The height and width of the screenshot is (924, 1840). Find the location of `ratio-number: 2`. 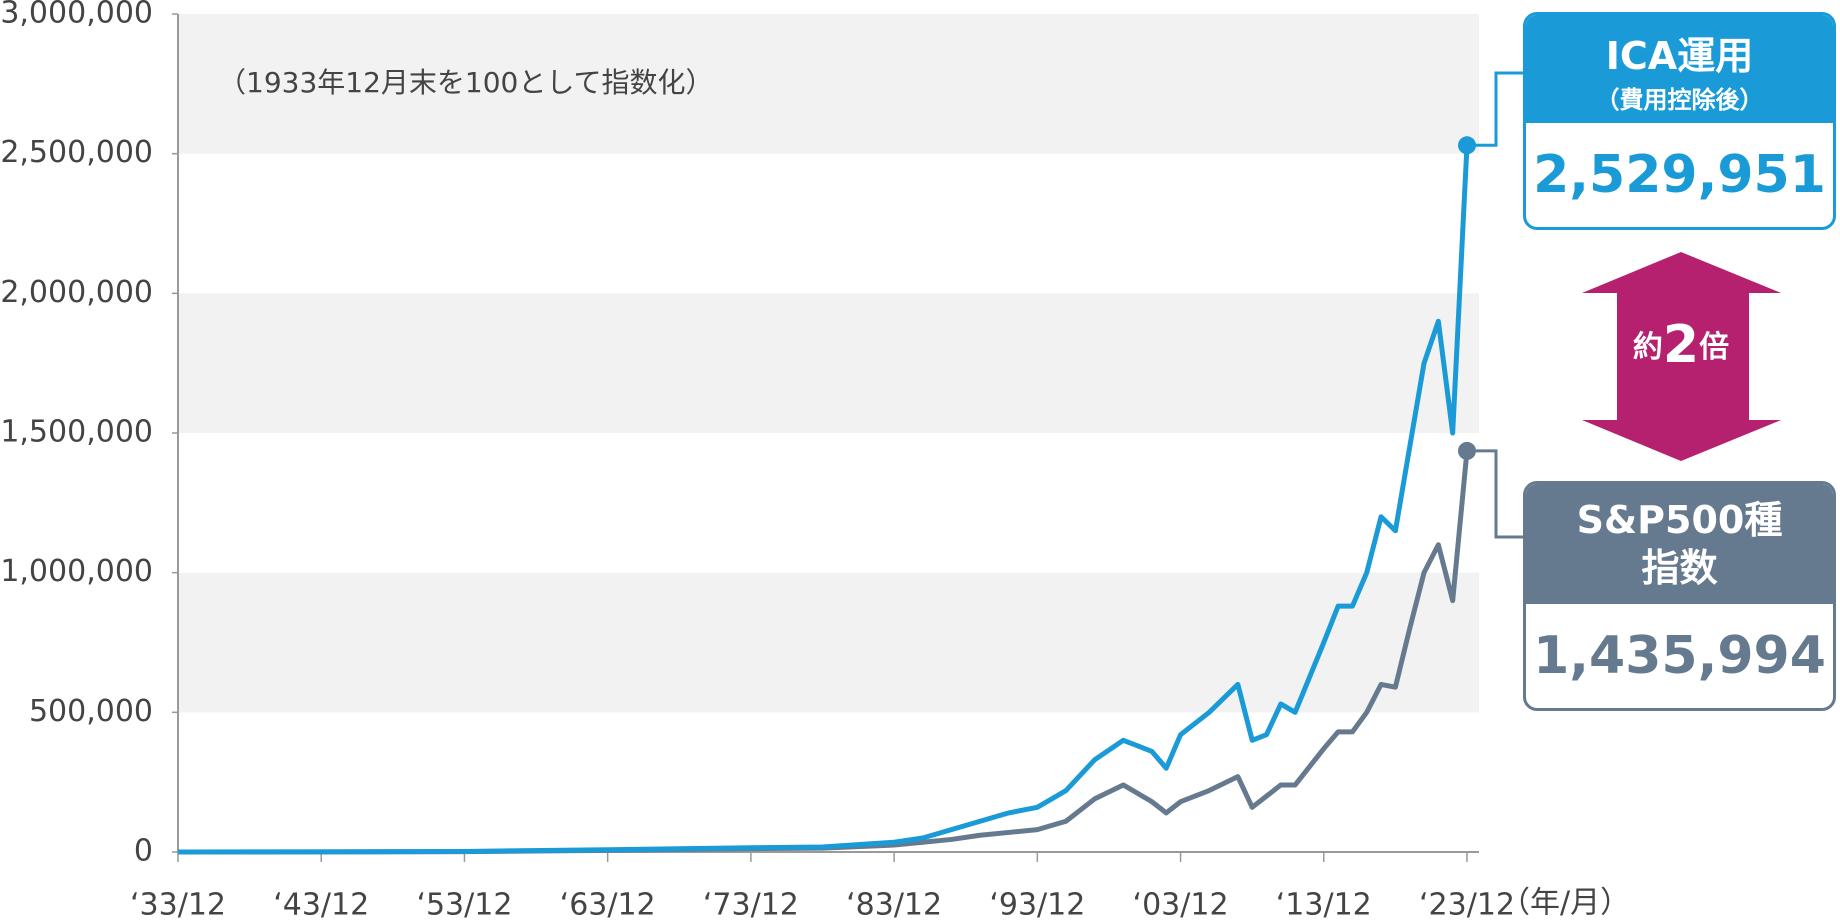

ratio-number: 2 is located at coordinates (1681, 345).